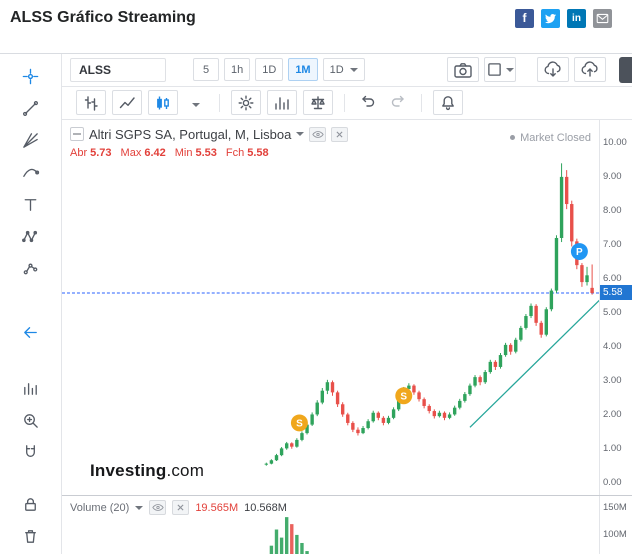 The image size is (632, 554). What do you see at coordinates (206, 70) in the screenshot?
I see `interval-5-button: 5` at bounding box center [206, 70].